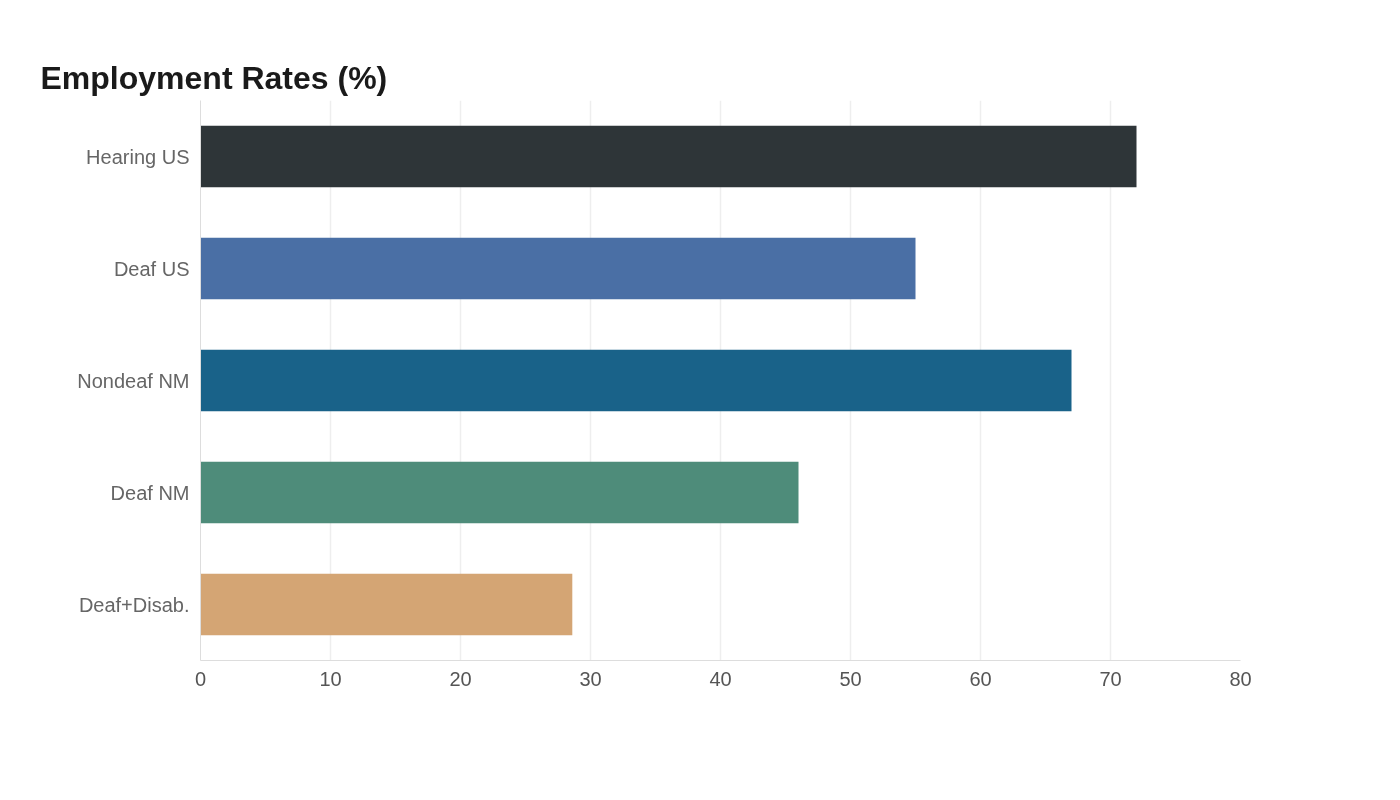 This screenshot has height=800, width=1400. I want to click on y-tick-label: Deaf NM, so click(150, 492).